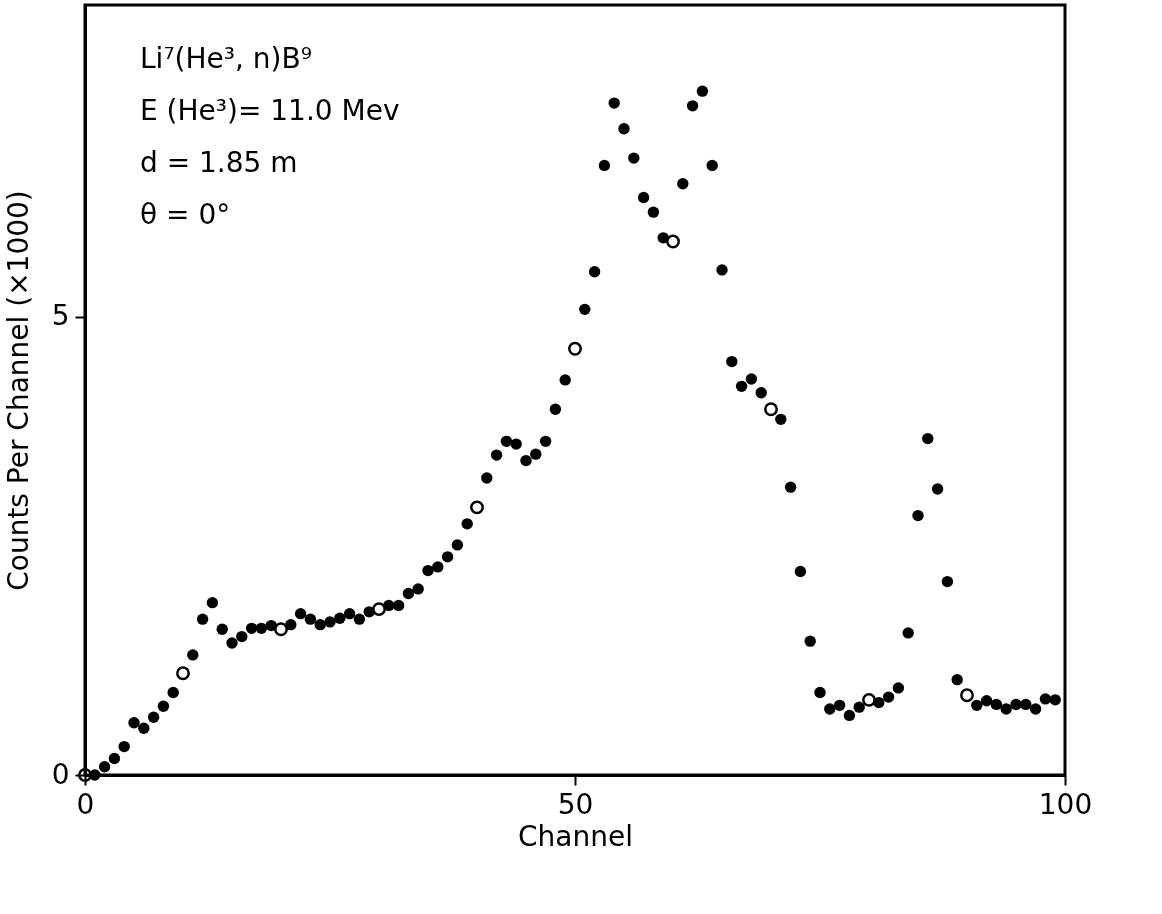  Describe the element at coordinates (575, 804) in the screenshot. I see `x-tick-label: 50` at that location.